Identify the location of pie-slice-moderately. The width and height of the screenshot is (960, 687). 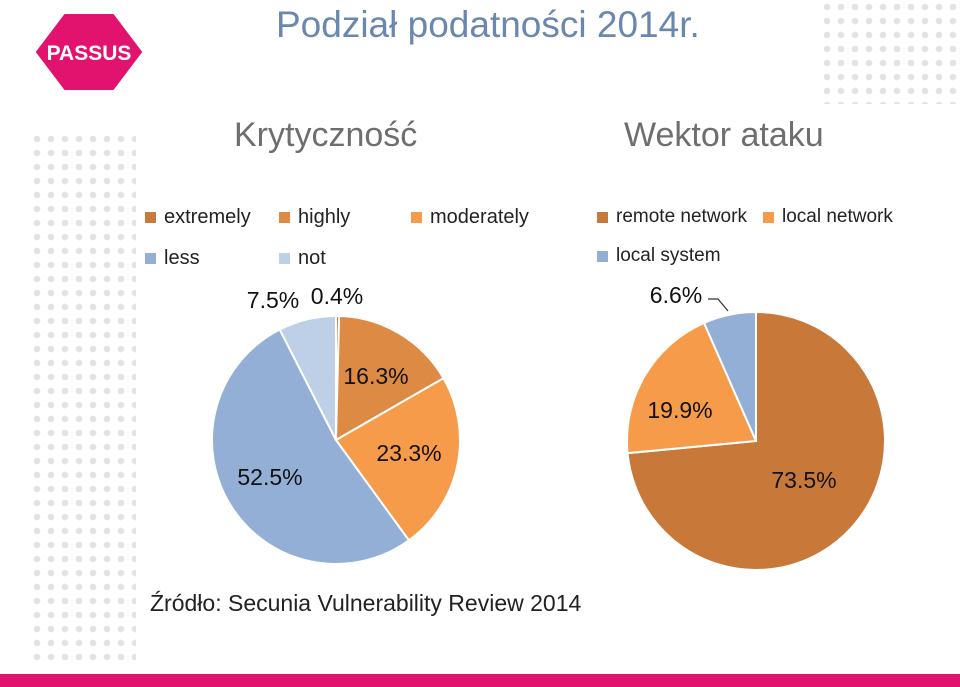
(397, 459).